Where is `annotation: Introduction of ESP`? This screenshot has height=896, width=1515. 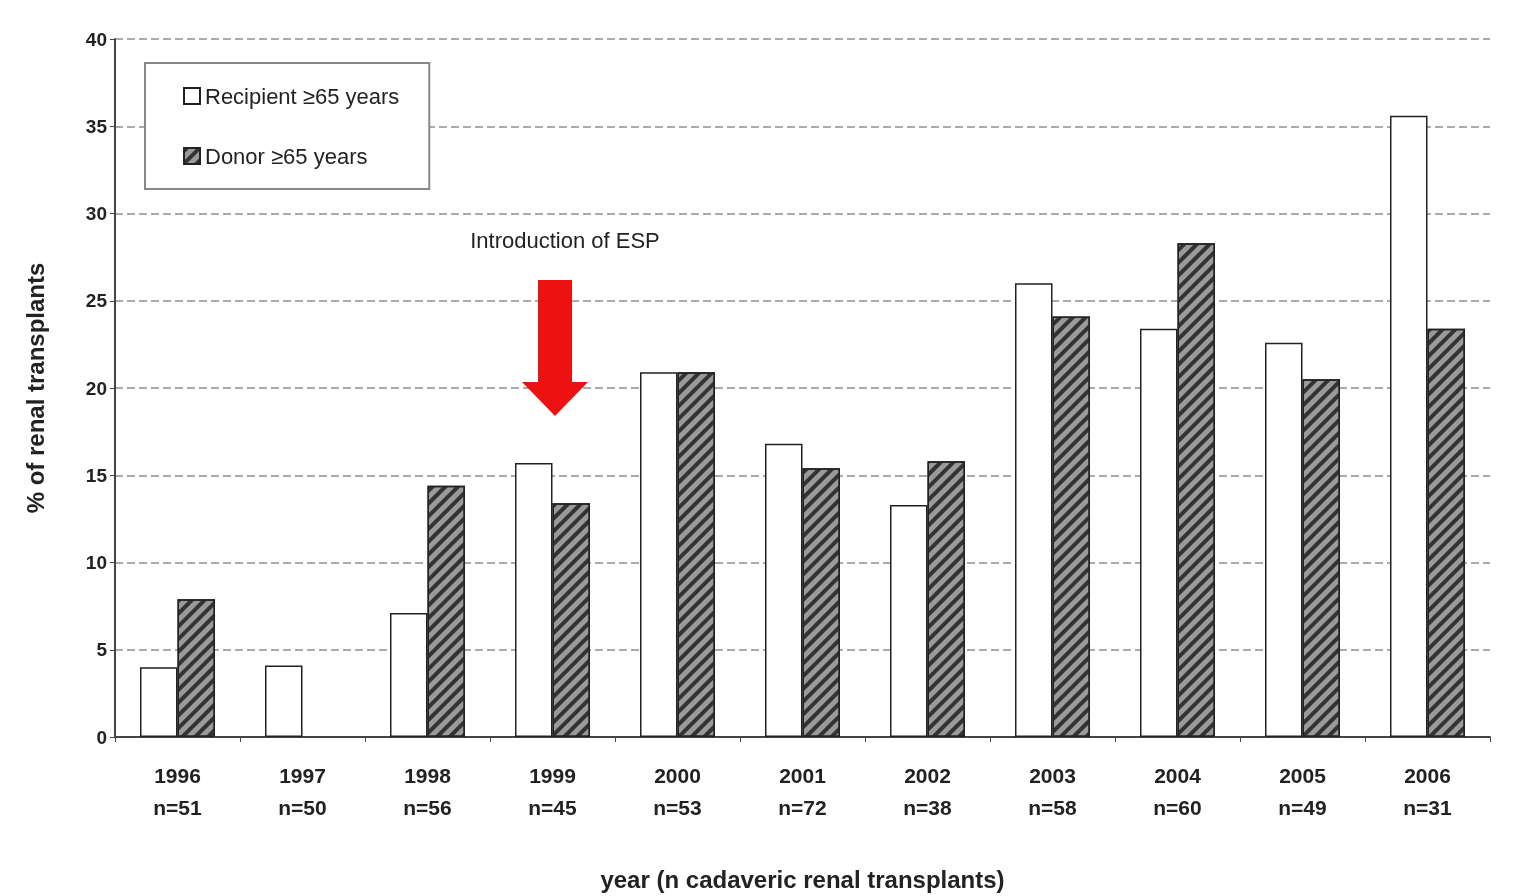
annotation: Introduction of ESP is located at coordinates (565, 241).